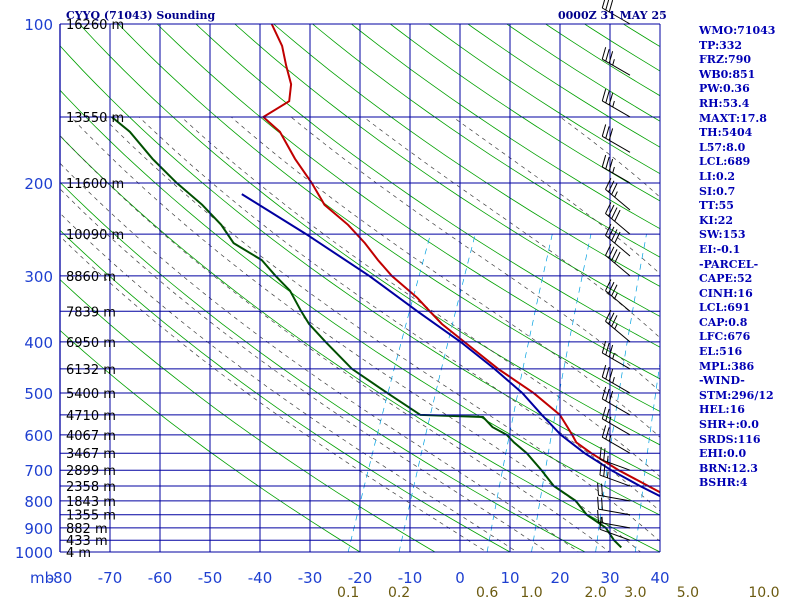  Describe the element at coordinates (612, 15) in the screenshot. I see `valid-time: 0000Z 31 MAY 25` at that location.